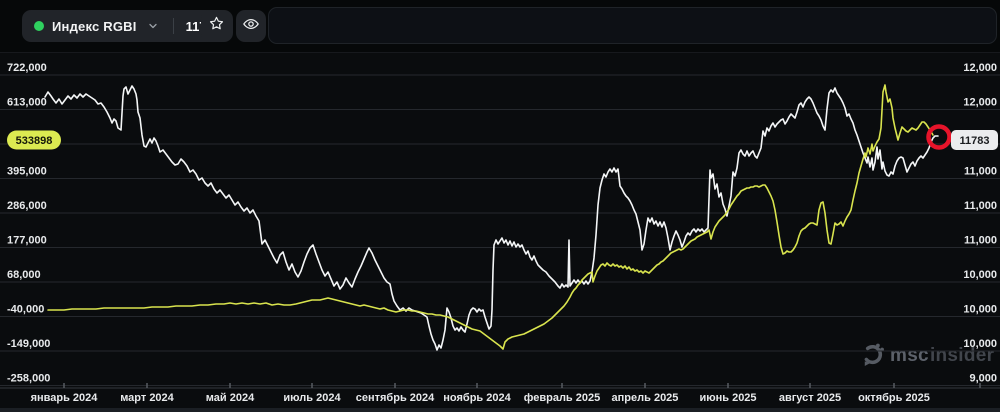 The height and width of the screenshot is (412, 1000). What do you see at coordinates (24, 275) in the screenshot?
I see `y-axis-left-label: 68,000` at bounding box center [24, 275].